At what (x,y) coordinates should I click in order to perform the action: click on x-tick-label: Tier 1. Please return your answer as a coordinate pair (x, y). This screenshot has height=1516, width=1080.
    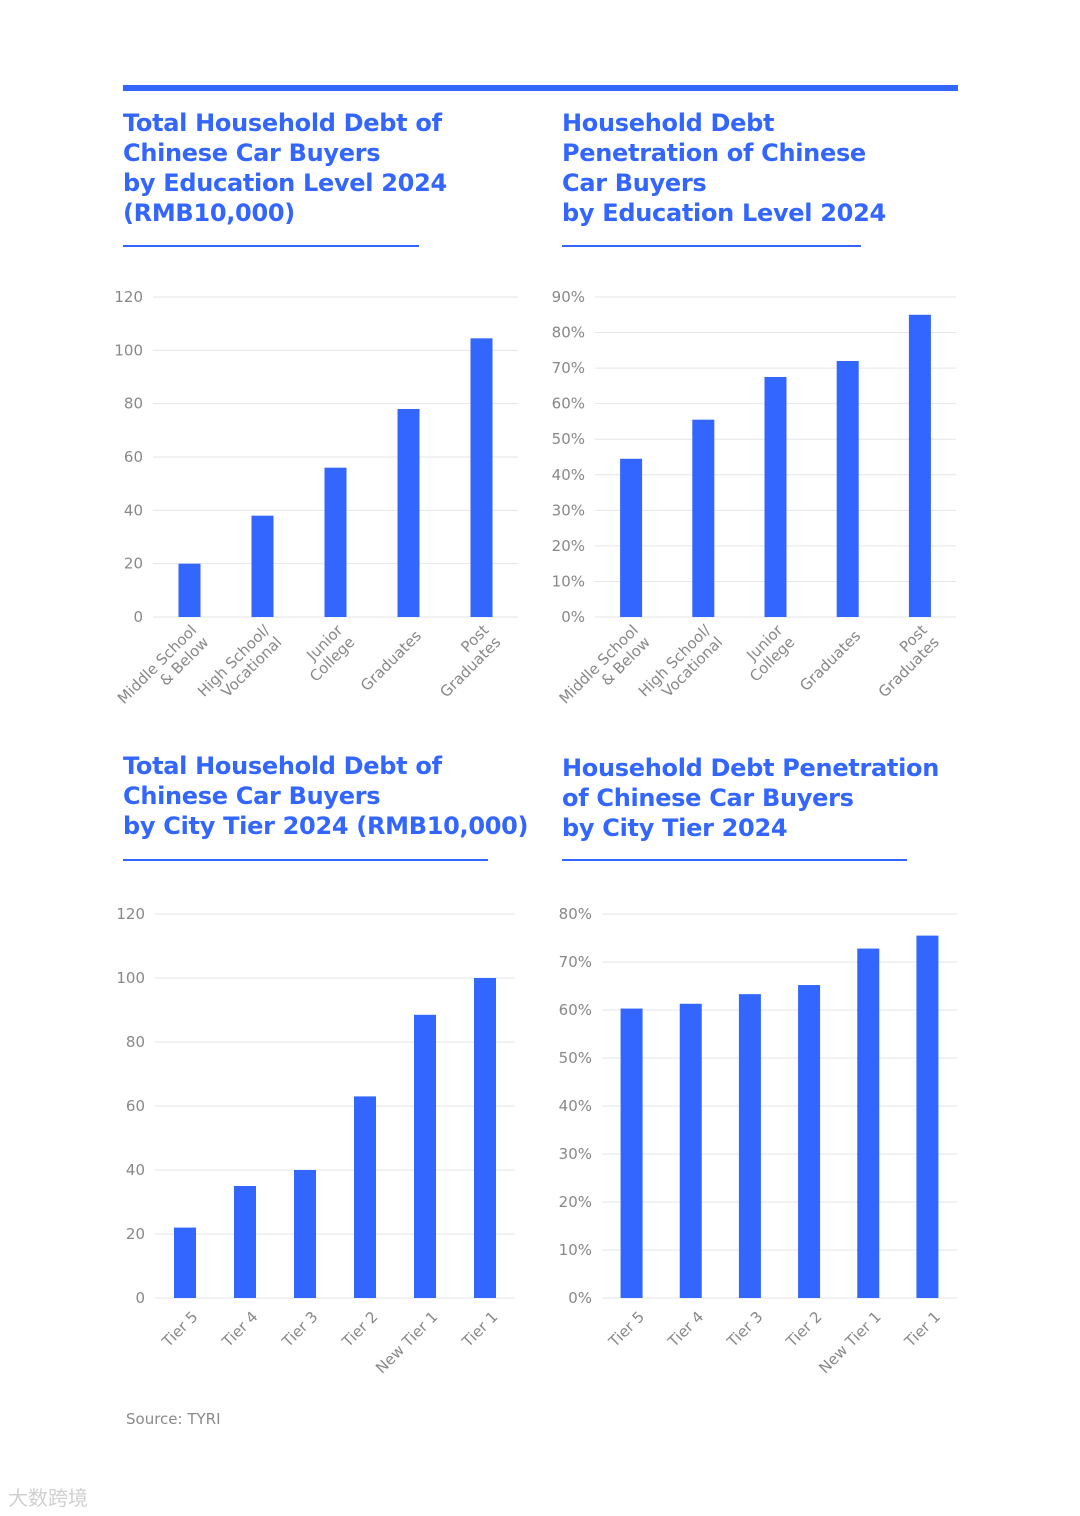
    Looking at the image, I should click on (922, 1330).